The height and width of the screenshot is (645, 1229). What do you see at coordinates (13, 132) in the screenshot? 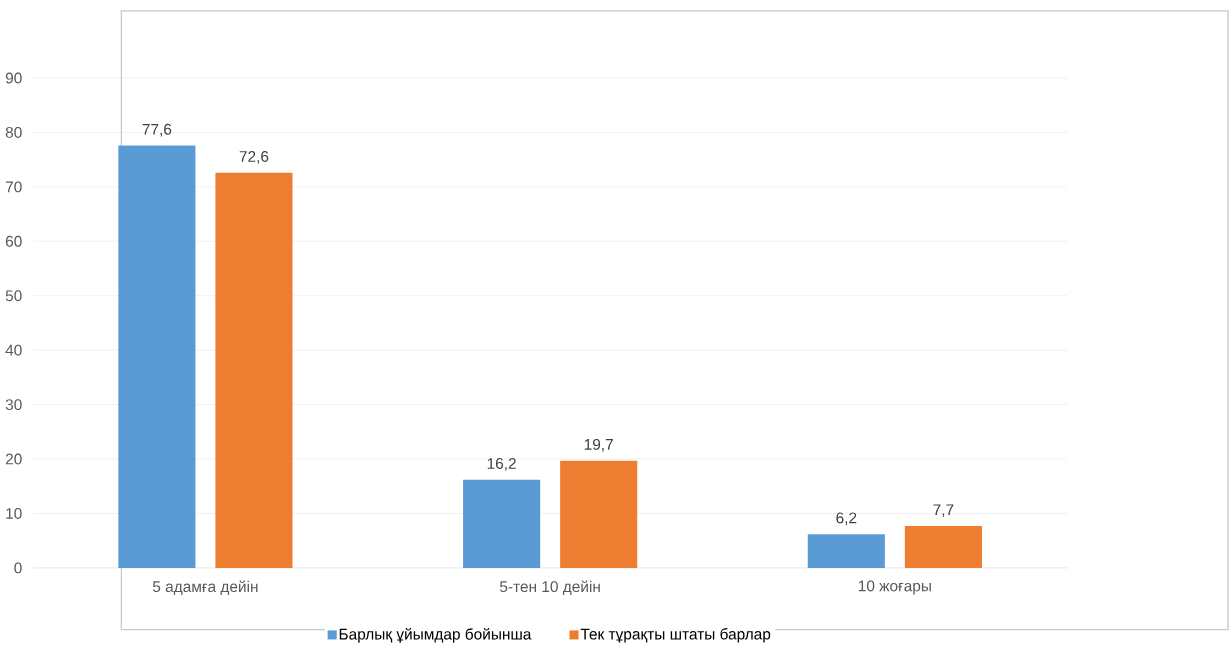
I see `y-tick-label: 80` at bounding box center [13, 132].